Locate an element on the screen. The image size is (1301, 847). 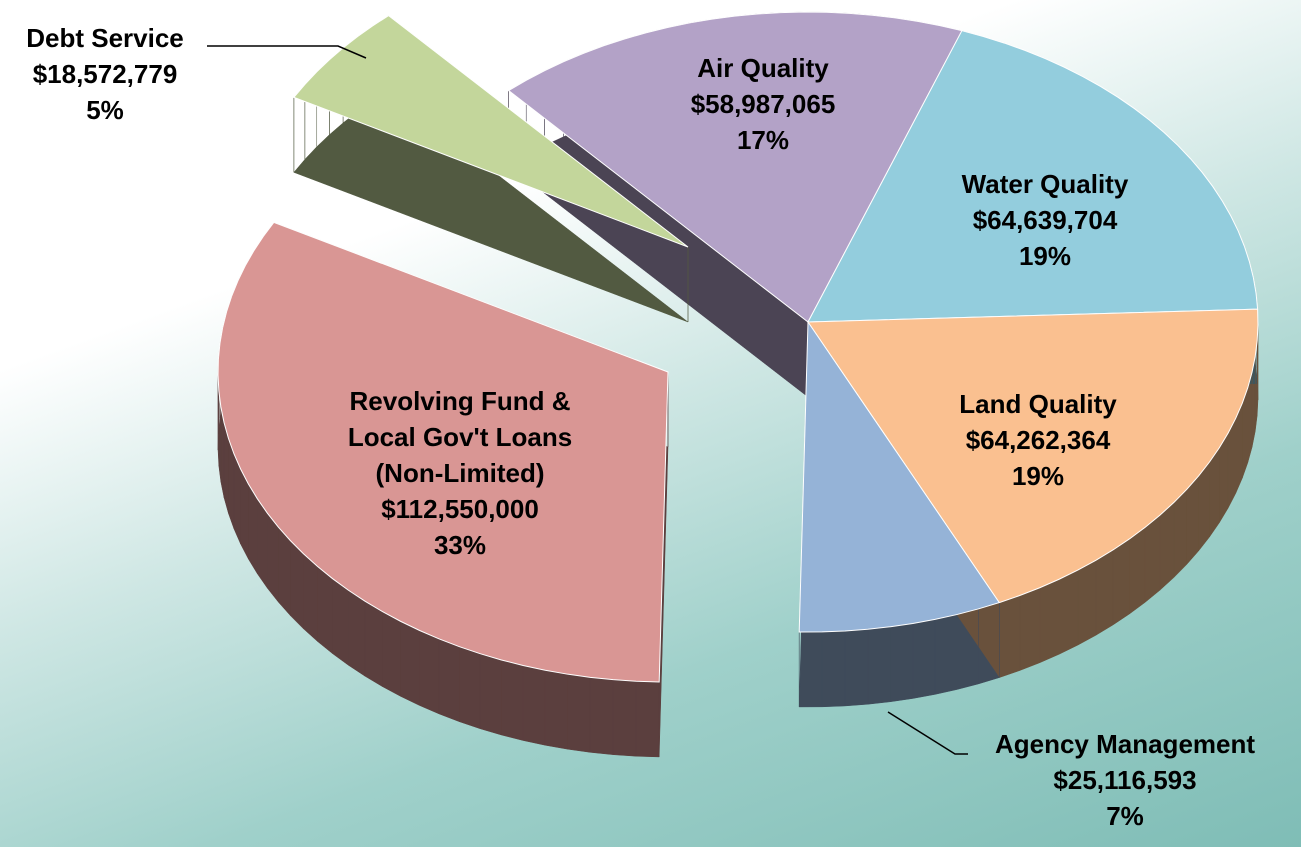
data-label: Debt Service $18,572,779 5% is located at coordinates (137, 74).